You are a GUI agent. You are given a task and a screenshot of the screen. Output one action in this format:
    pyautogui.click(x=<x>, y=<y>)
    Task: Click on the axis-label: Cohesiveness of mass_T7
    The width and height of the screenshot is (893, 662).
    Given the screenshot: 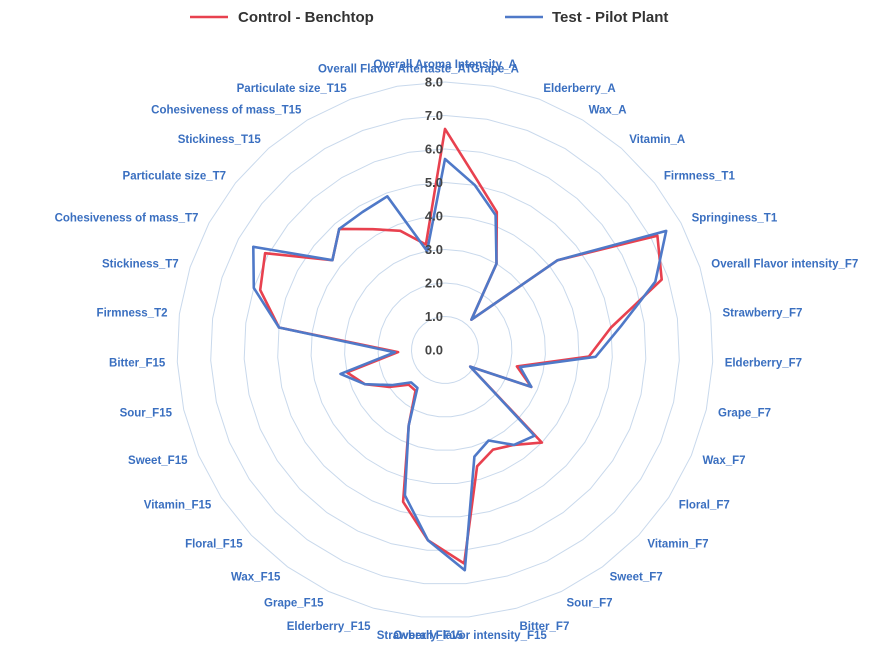 What is the action you would take?
    pyautogui.click(x=127, y=218)
    